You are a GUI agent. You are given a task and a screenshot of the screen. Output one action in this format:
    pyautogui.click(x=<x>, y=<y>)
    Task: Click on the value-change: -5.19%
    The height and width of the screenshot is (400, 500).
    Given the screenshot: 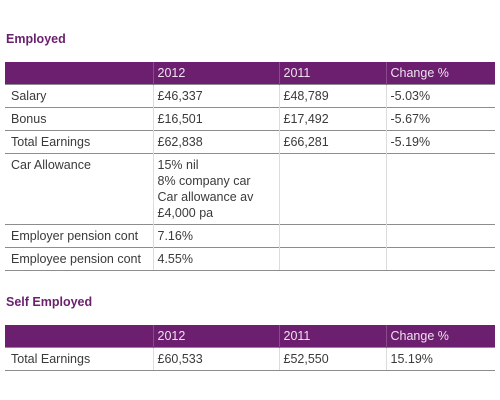 What is the action you would take?
    pyautogui.click(x=440, y=142)
    